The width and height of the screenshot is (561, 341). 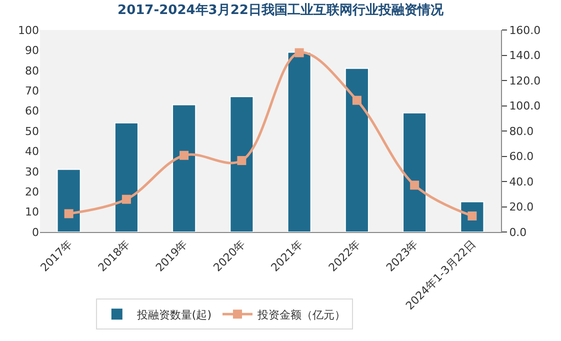 What do you see at coordinates (525, 55) in the screenshot?
I see `y2-tick-label: 140.0` at bounding box center [525, 55].